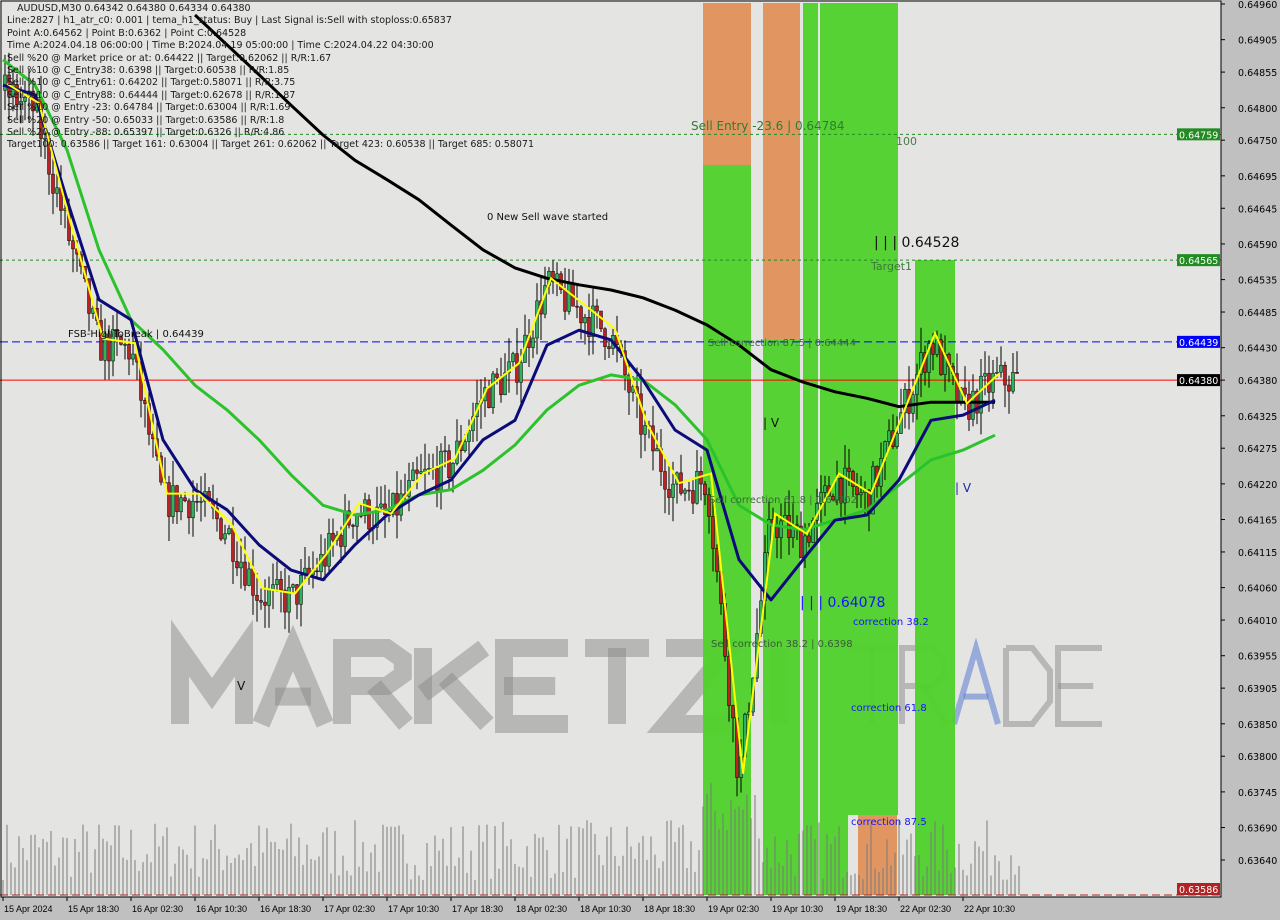 This screenshot has height=920, width=1280. Describe the element at coordinates (1257, 725) in the screenshot. I see `y-tick-label: 0.63850` at that location.